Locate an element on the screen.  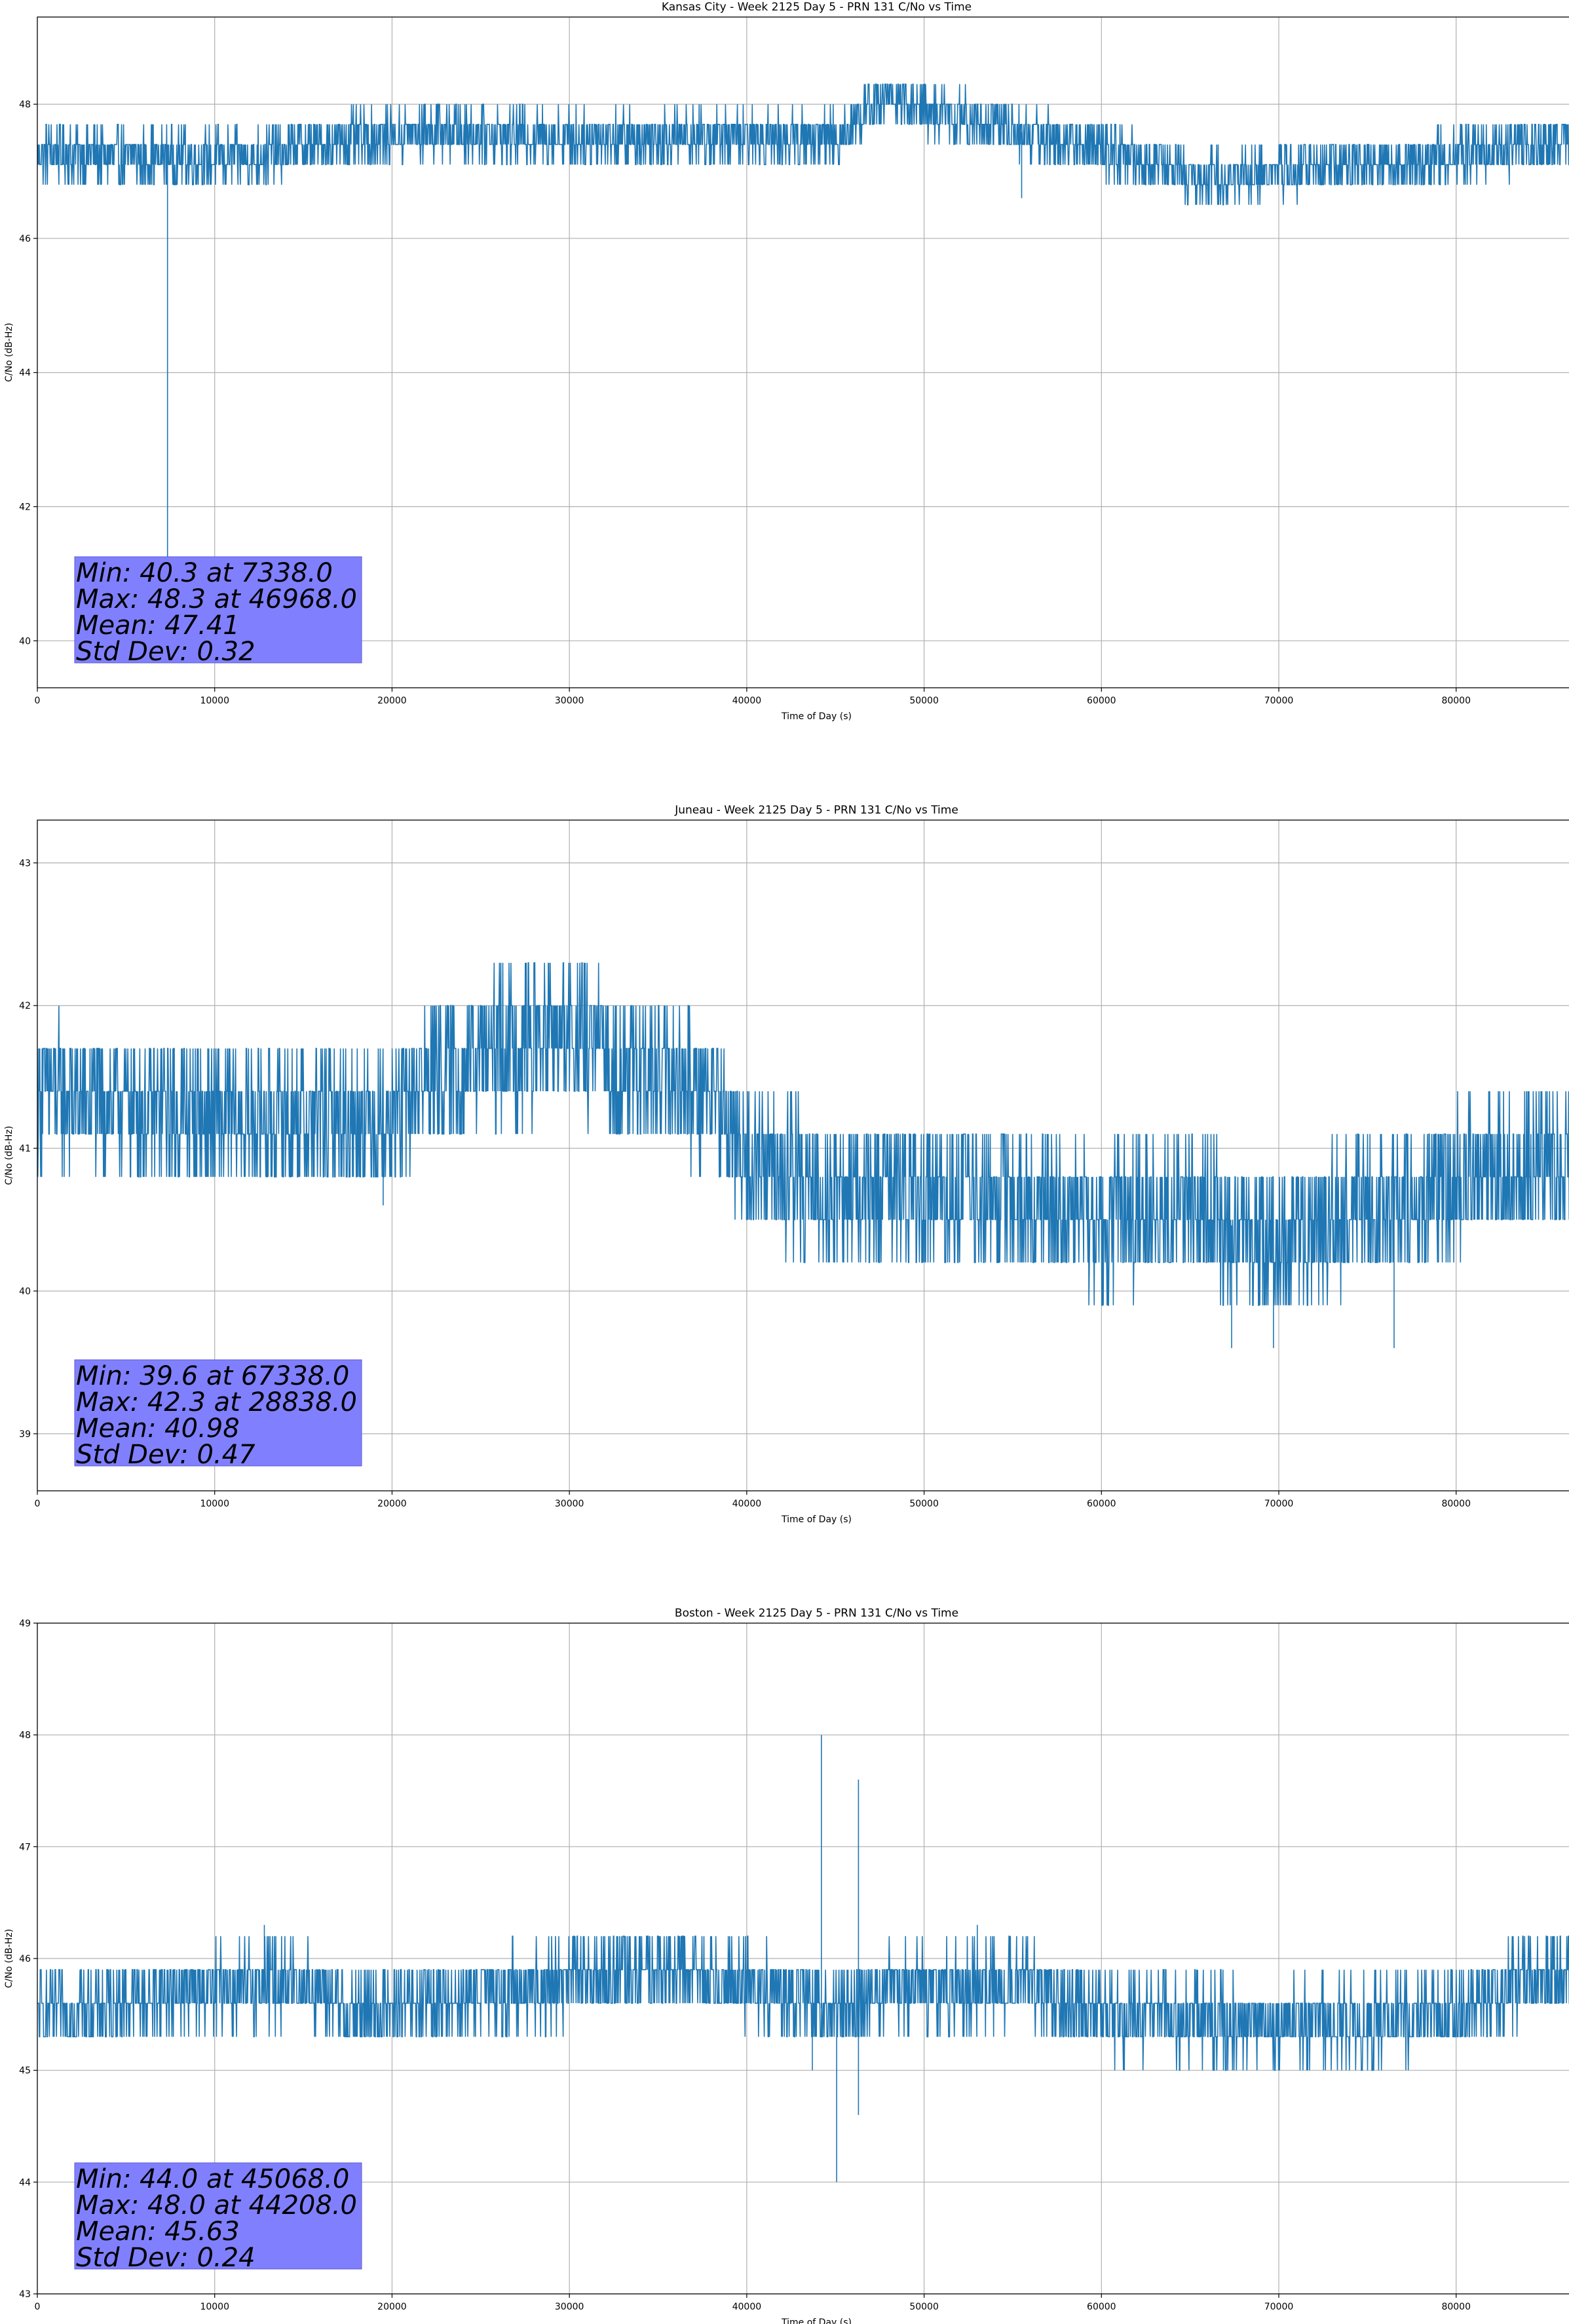
stats-mean-text: Mean: 45.63 is located at coordinates (158, 2232).